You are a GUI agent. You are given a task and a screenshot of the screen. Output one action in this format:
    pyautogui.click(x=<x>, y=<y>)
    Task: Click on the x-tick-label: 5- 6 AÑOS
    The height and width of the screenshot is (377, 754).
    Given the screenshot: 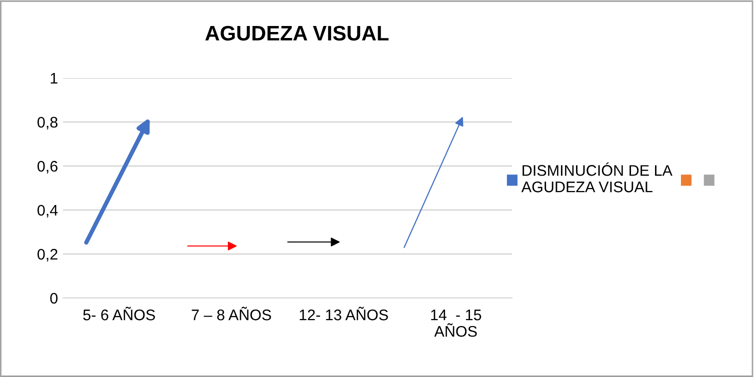 What is the action you would take?
    pyautogui.click(x=119, y=313)
    